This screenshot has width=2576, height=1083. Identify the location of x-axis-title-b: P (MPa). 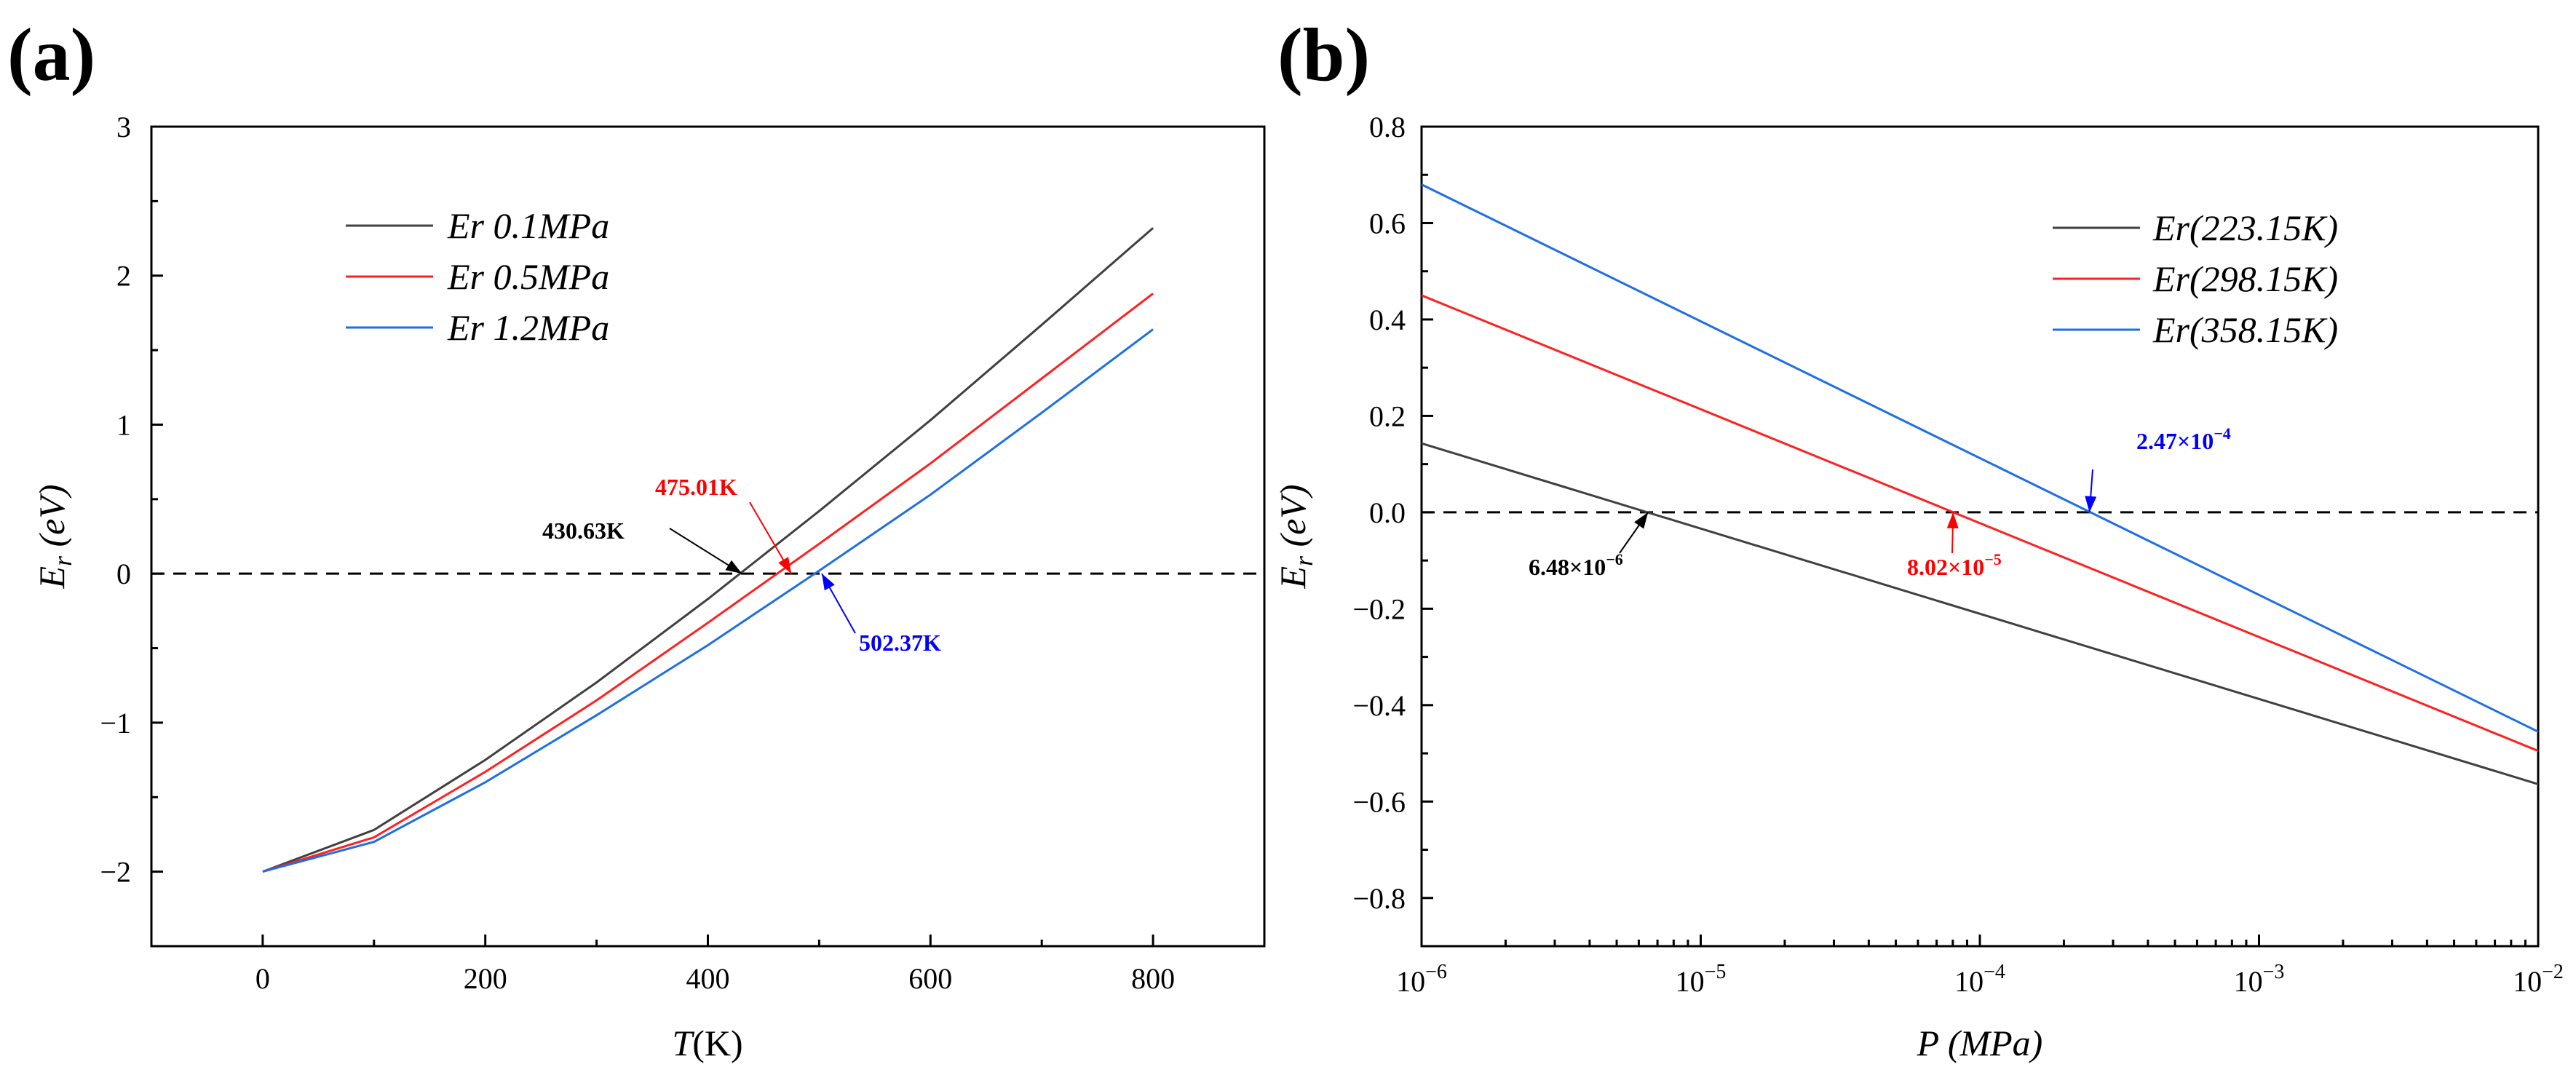
(1980, 1043).